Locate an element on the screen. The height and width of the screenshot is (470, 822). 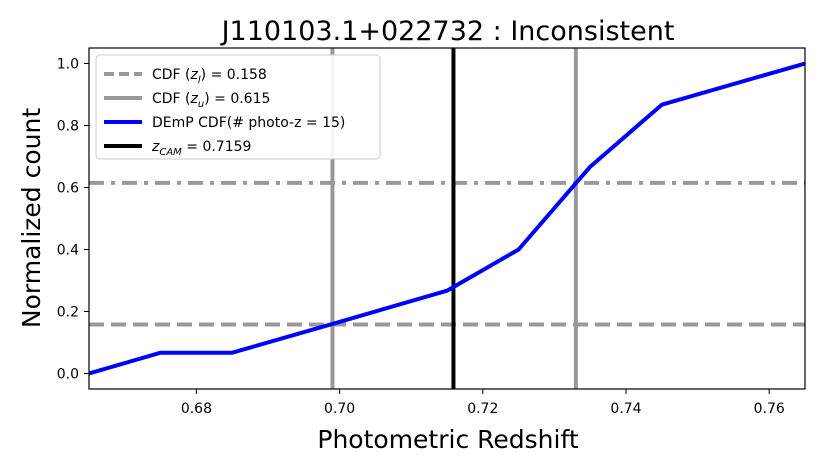
legend-subscript: u is located at coordinates (201, 104).